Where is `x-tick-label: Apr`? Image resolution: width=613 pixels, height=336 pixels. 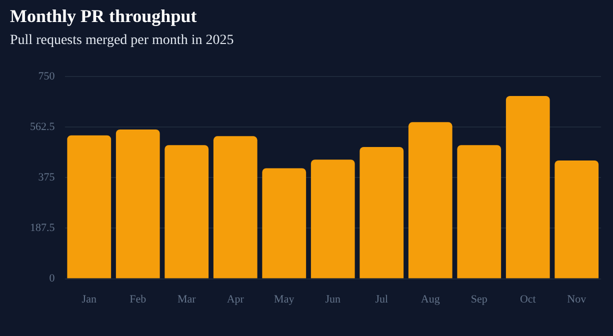 x-tick-label: Apr is located at coordinates (235, 299).